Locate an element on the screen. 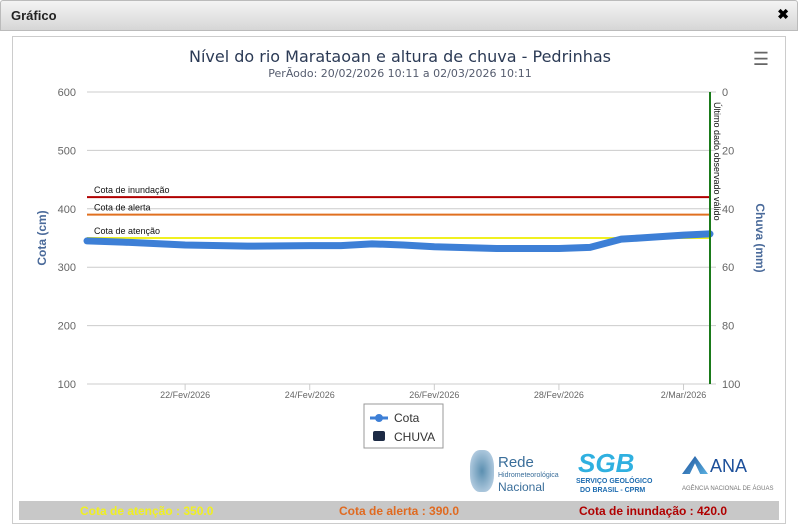 The height and width of the screenshot is (525, 798). threshold-label: Cota de inundação is located at coordinates (132, 190).